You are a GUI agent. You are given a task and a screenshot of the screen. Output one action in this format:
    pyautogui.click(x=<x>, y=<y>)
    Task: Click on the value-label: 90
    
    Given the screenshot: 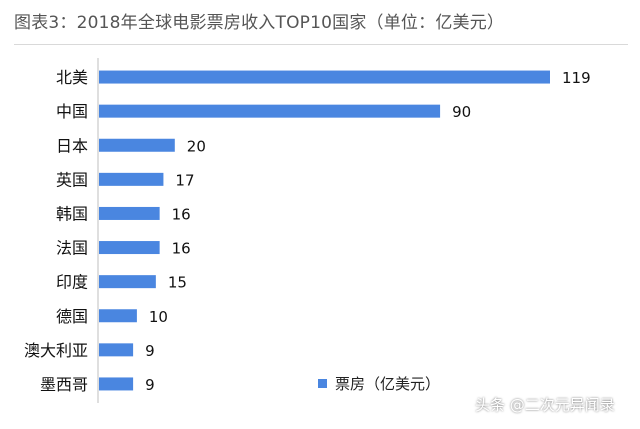 What is the action you would take?
    pyautogui.click(x=461, y=112)
    